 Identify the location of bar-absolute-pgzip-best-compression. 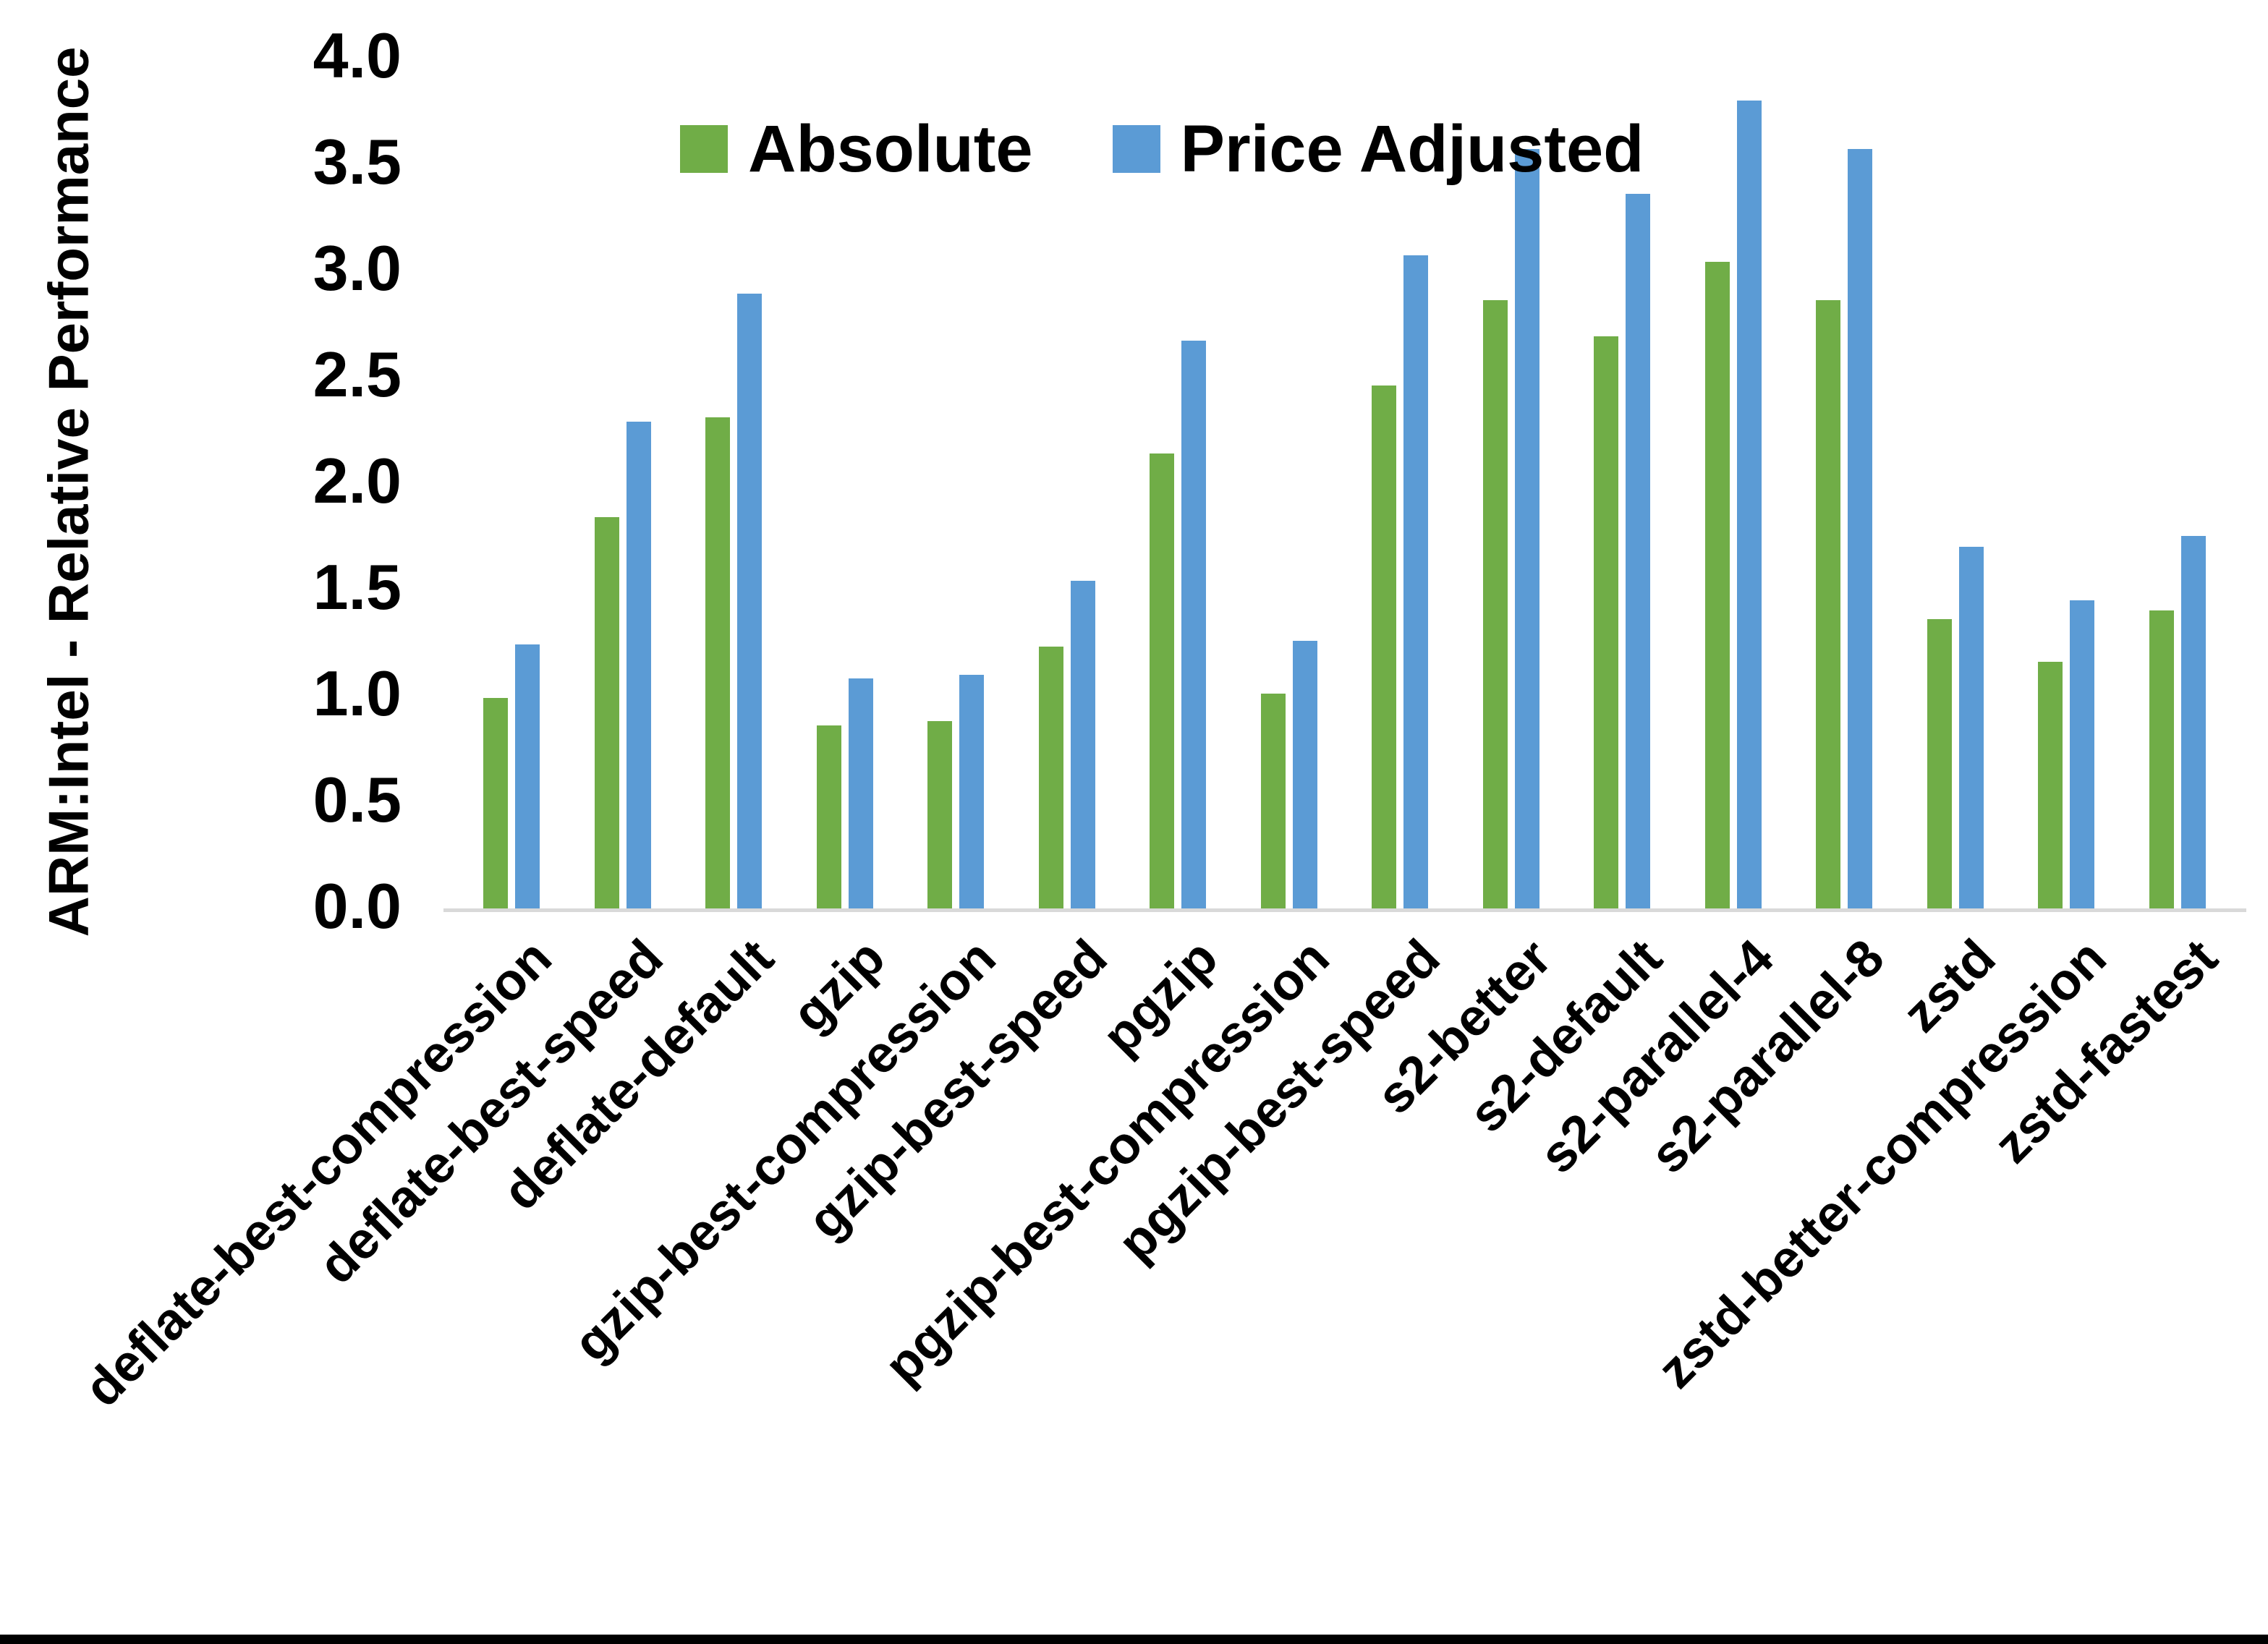
(1273, 801).